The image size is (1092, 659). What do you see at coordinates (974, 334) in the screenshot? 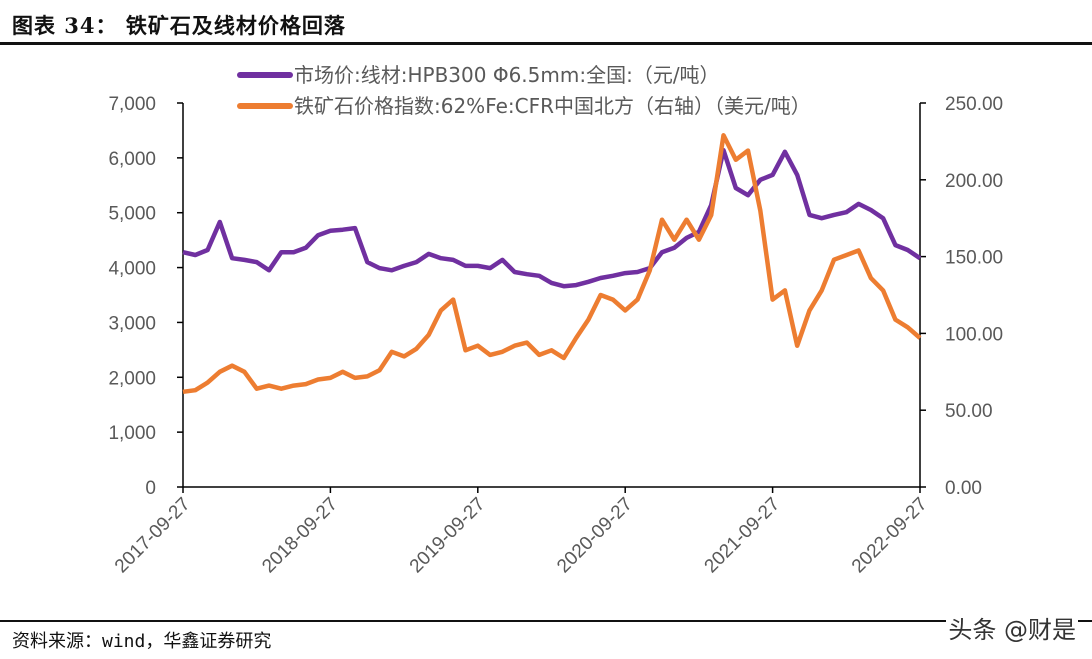
I see `right-tick-label: 100.00` at bounding box center [974, 334].